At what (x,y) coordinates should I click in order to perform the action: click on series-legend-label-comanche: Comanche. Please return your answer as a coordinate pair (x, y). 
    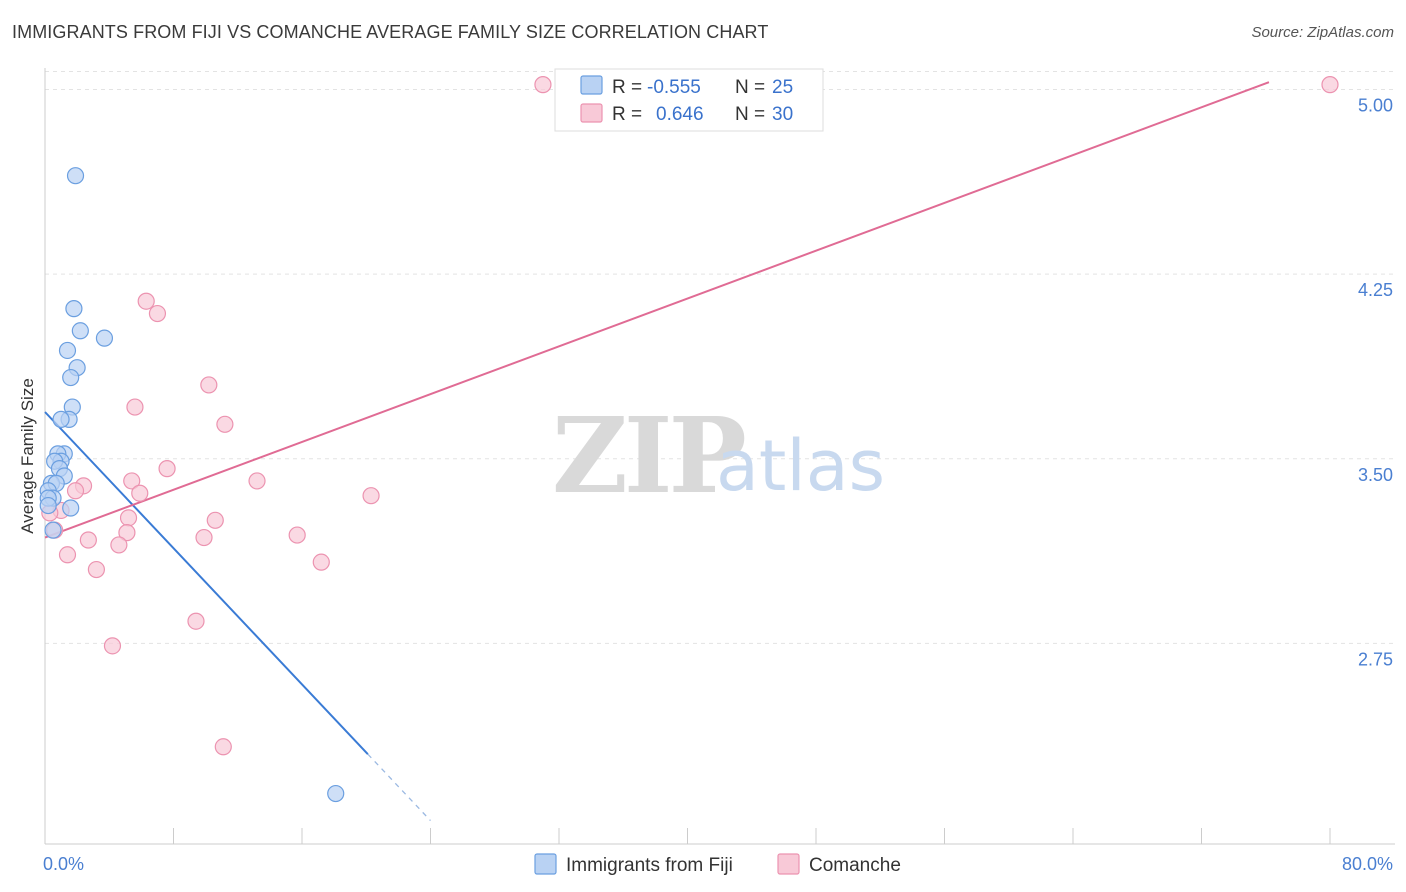
    Looking at the image, I should click on (855, 865).